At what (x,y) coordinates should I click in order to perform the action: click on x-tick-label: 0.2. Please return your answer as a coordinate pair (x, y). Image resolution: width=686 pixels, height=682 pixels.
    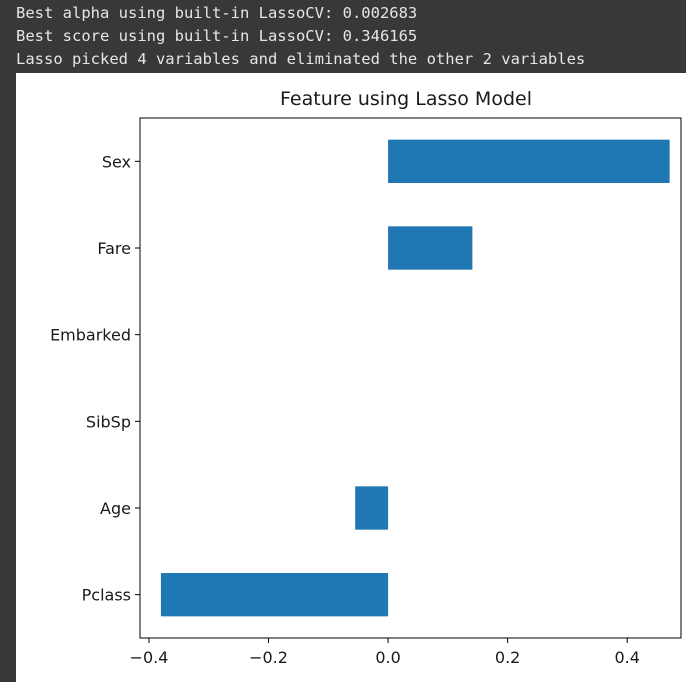
    Looking at the image, I should click on (507, 657).